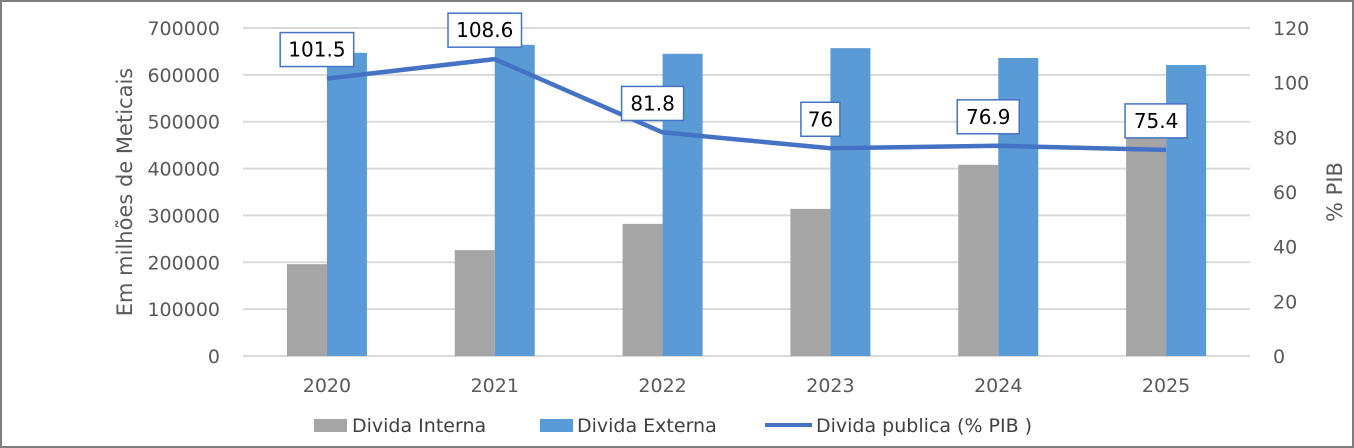 This screenshot has height=448, width=1354. Describe the element at coordinates (183, 310) in the screenshot. I see `y-tick-label: 100000` at that location.